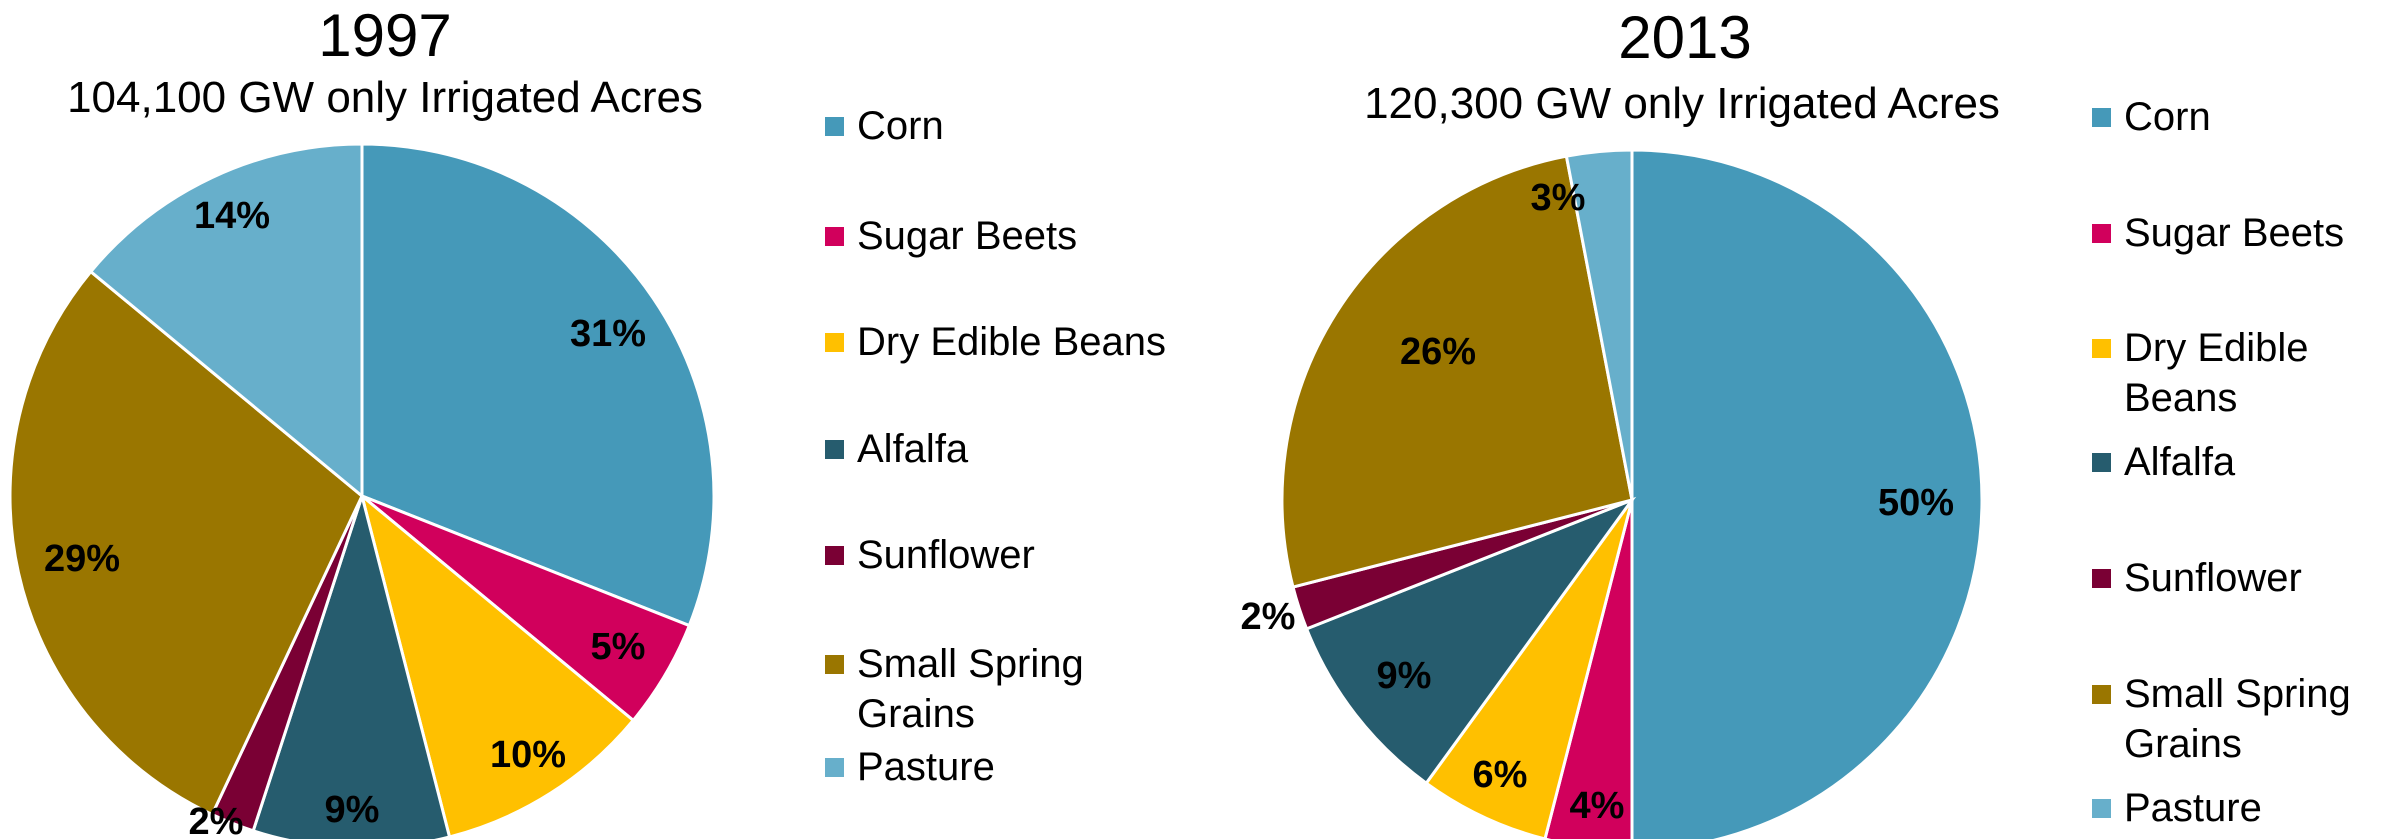 The height and width of the screenshot is (839, 2384). What do you see at coordinates (608, 334) in the screenshot?
I see `data-label-corn: 31%` at bounding box center [608, 334].